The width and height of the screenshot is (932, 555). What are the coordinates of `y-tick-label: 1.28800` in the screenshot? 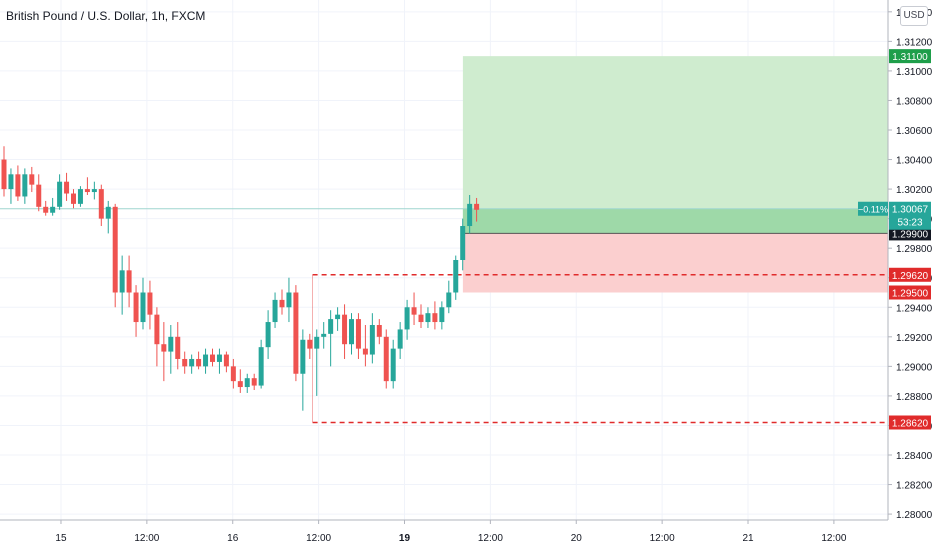 It's located at (914, 397).